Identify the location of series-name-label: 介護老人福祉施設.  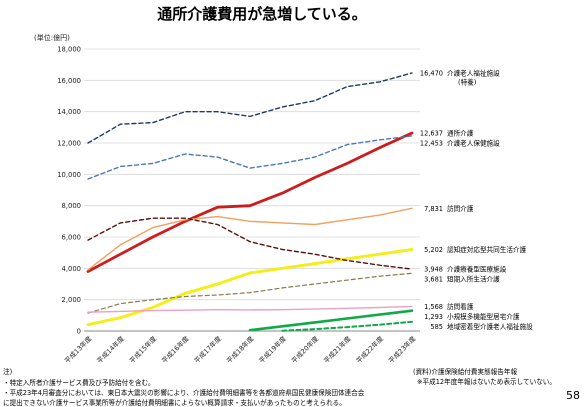
(473, 72).